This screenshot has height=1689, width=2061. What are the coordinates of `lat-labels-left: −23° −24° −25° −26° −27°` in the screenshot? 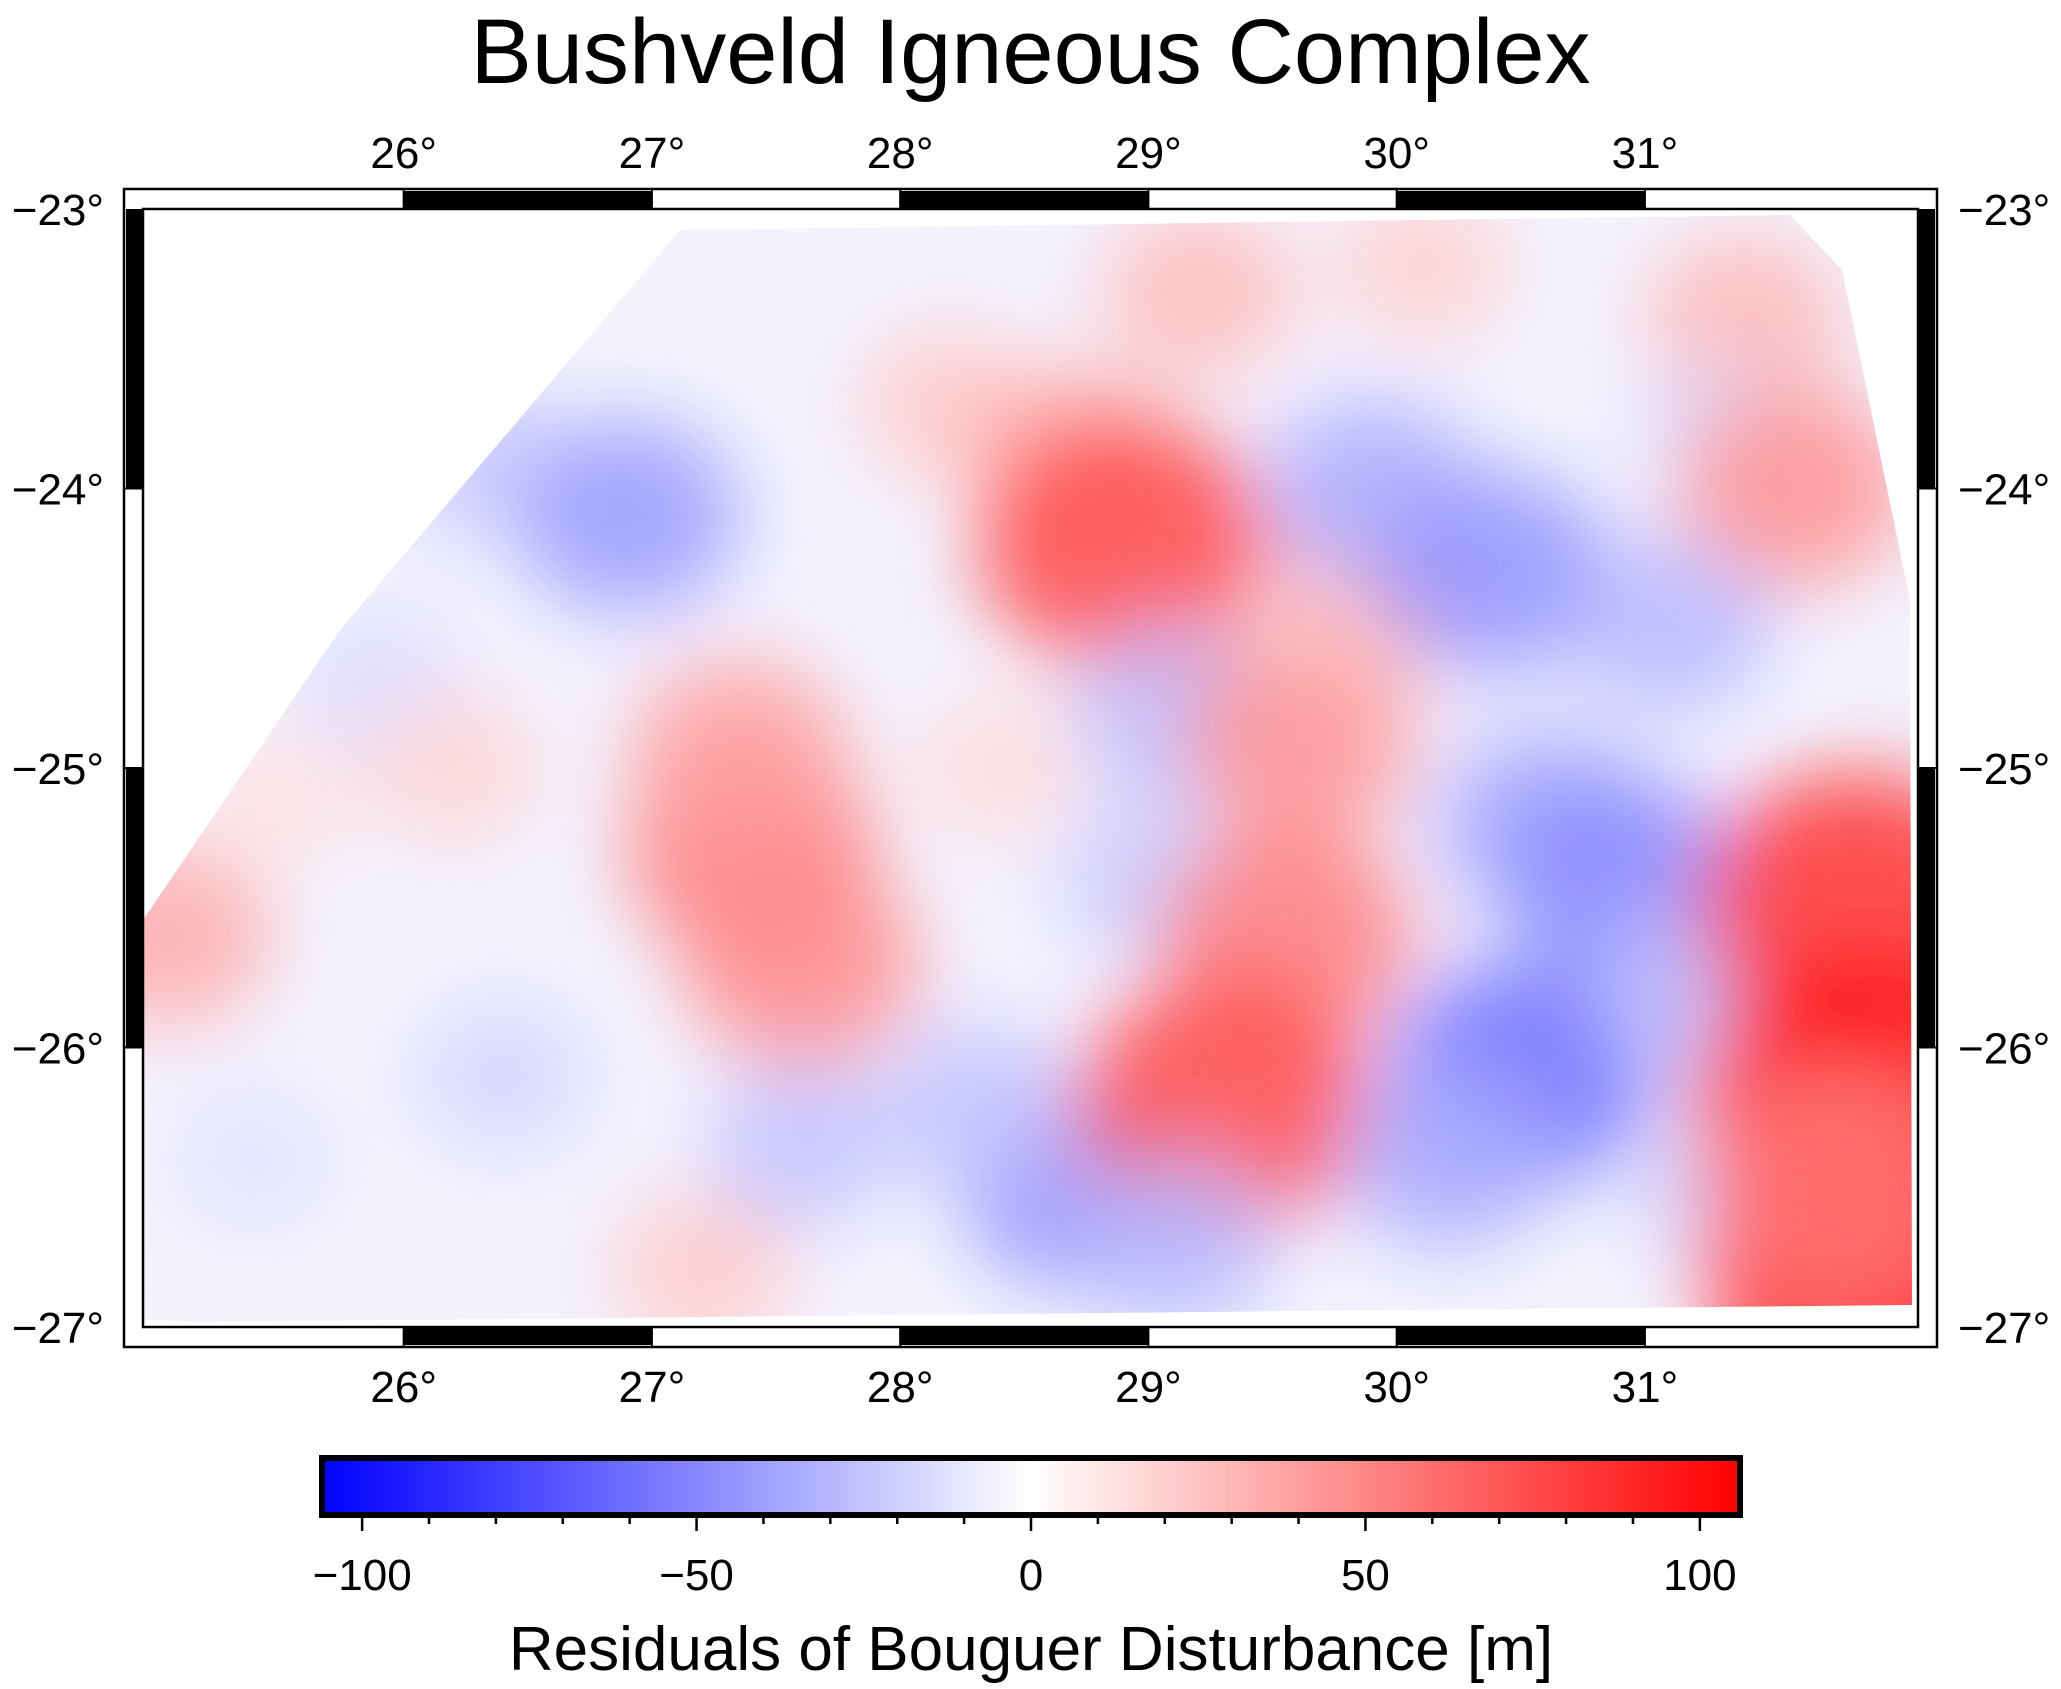 It's located at (58, 769).